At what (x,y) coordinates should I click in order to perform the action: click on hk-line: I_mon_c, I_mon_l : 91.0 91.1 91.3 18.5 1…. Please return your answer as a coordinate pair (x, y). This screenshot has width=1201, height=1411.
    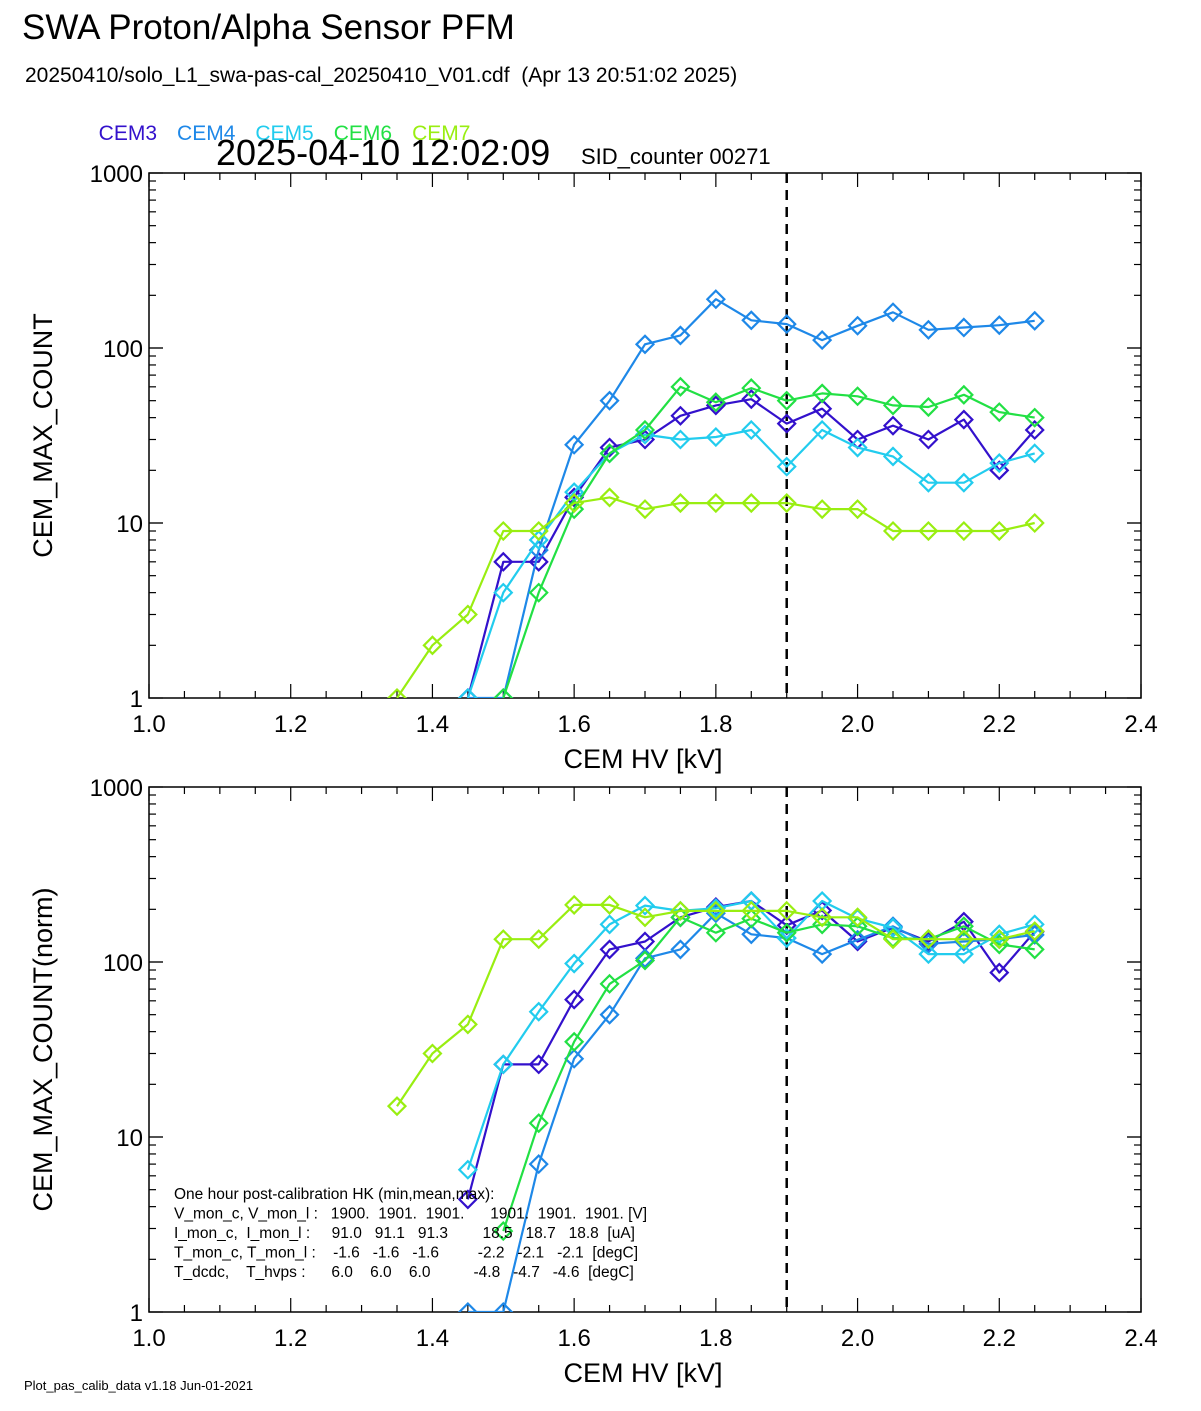
    Looking at the image, I should click on (404, 1233).